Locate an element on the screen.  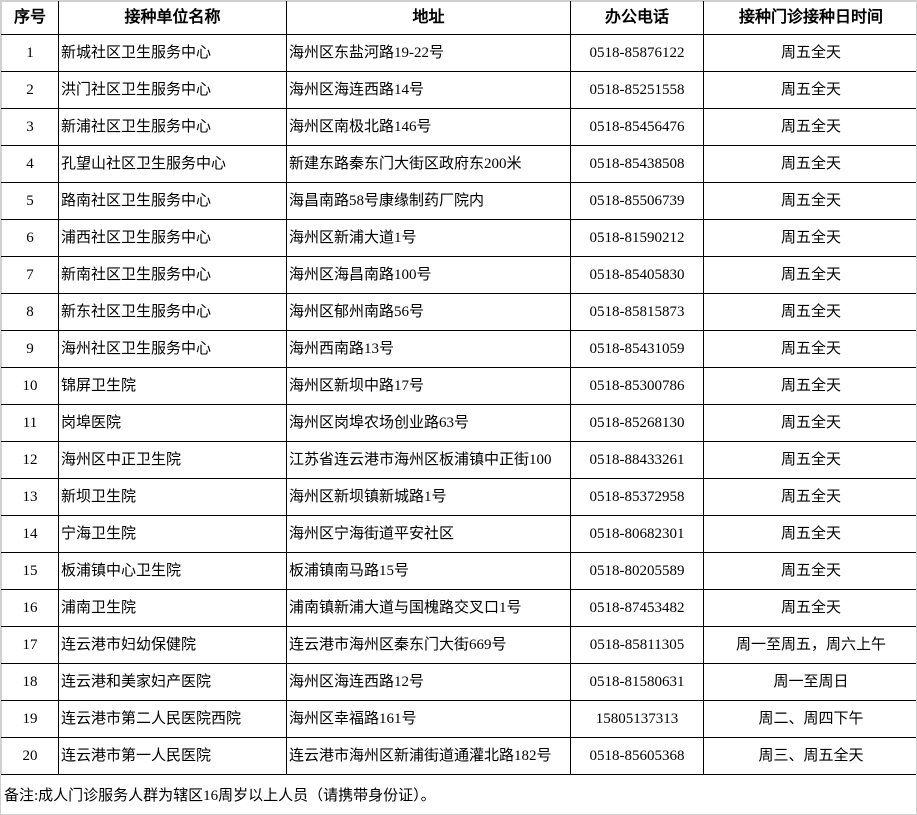
cell-address: 海州区新浦大道1号 is located at coordinates (428, 238).